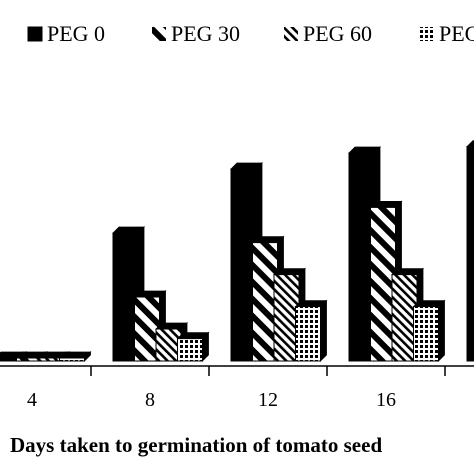  What do you see at coordinates (205, 33) in the screenshot?
I see `legend-label-peg-30: PEG 30` at bounding box center [205, 33].